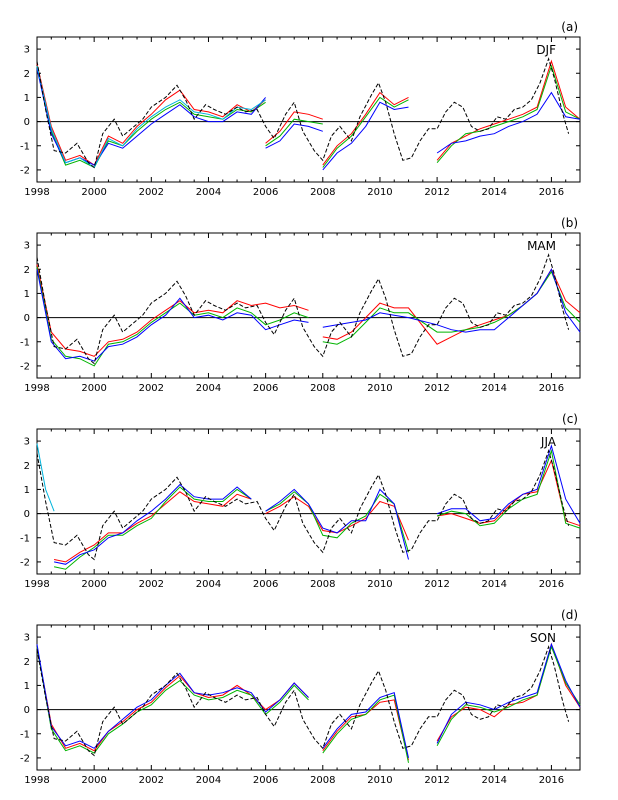  What do you see at coordinates (569, 27) in the screenshot?
I see `panel-label: (a)` at bounding box center [569, 27].